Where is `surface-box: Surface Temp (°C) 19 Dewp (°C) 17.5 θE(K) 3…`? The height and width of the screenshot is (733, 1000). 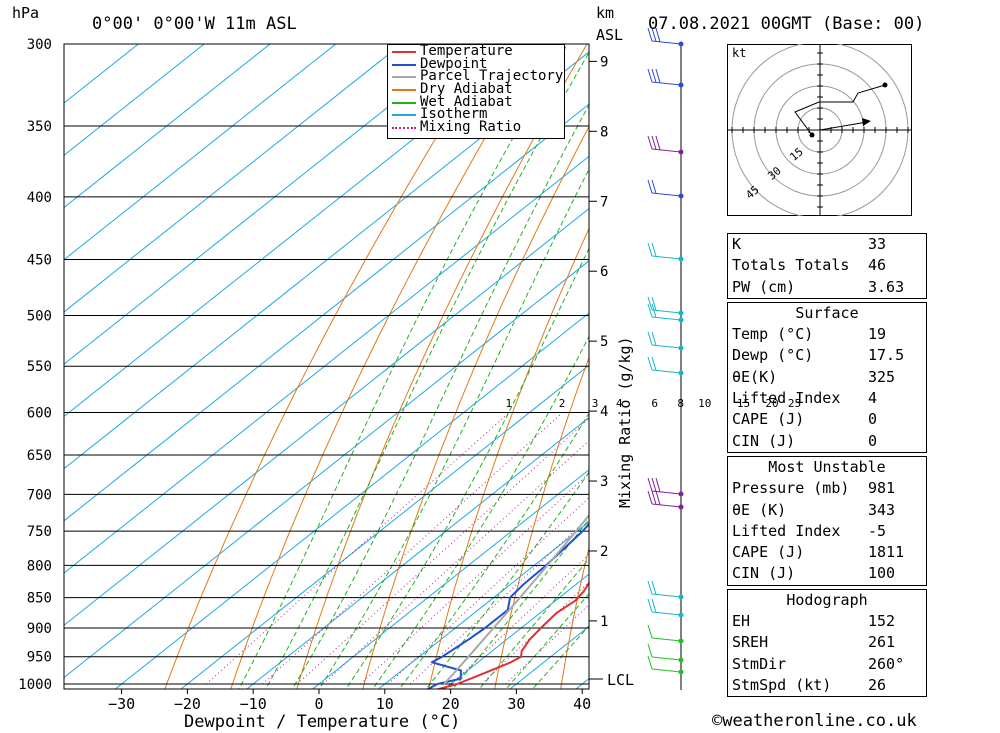
surface-box: Surface Temp (°C) 19 Dewp (°C) 17.5 θE(K) 3… is located at coordinates (827, 377).